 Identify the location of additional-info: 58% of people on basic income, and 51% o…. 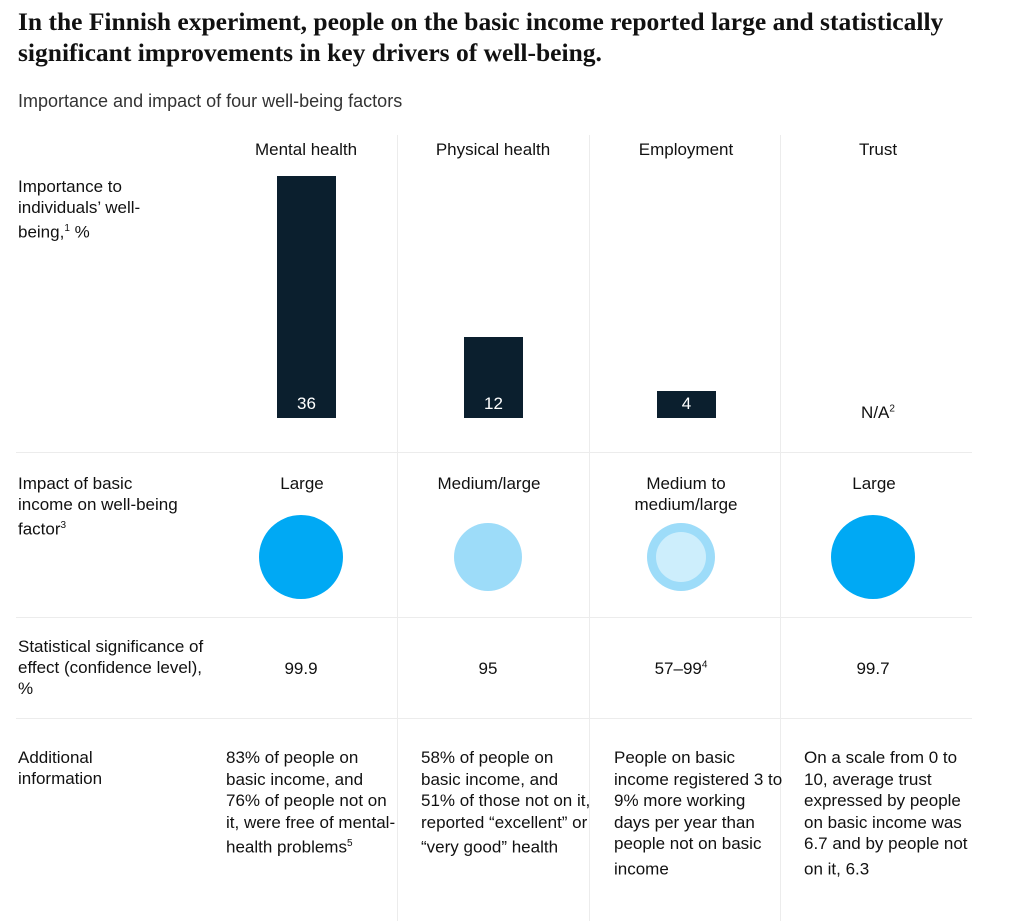
(506, 802).